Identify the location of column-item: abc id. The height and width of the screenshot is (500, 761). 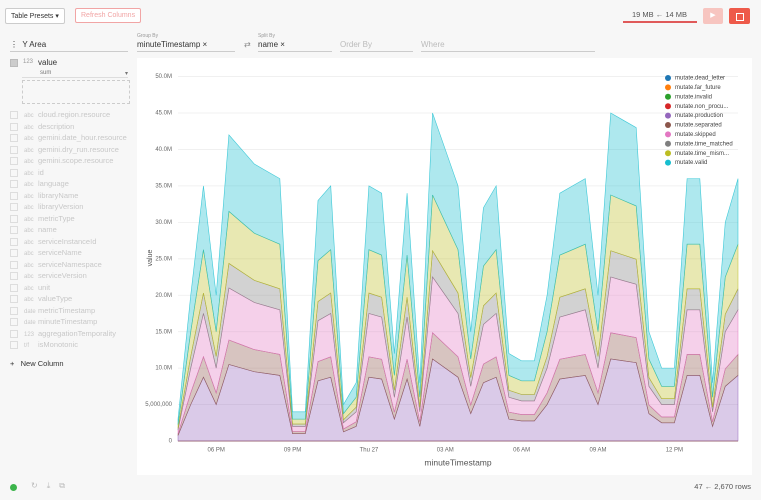
(27, 172).